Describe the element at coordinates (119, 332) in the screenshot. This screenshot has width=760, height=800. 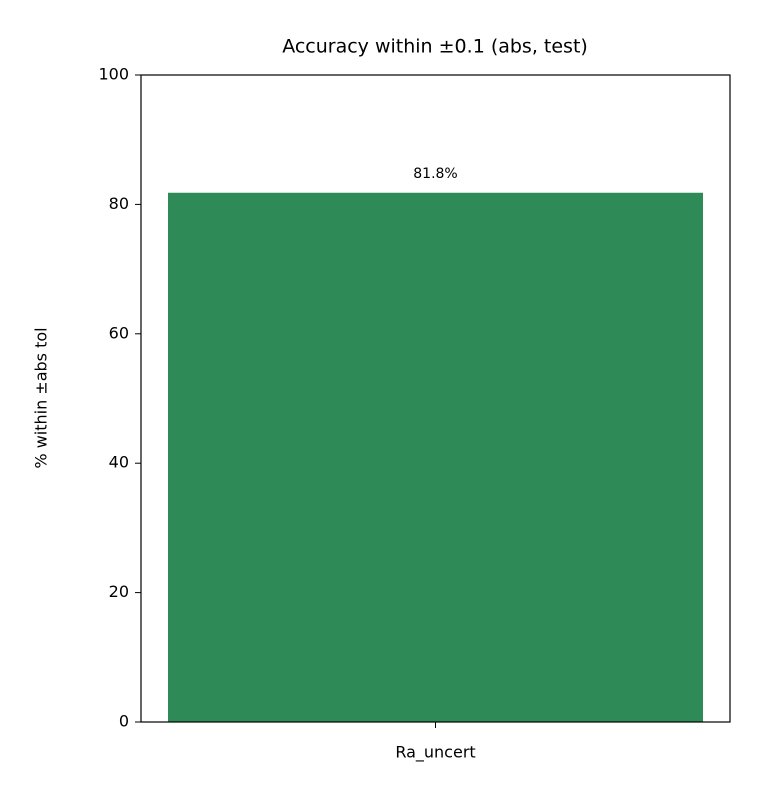
I see `y-tick-label: 60` at that location.